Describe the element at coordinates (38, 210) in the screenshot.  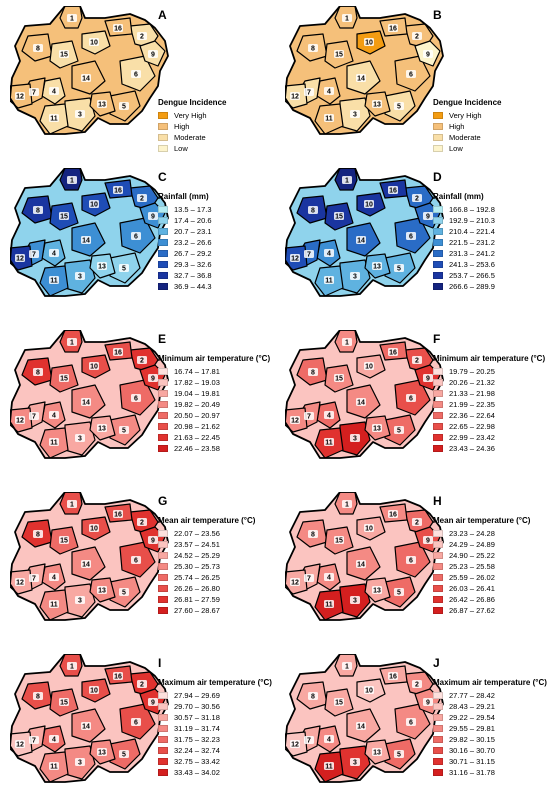
I see `region-label: 8` at that location.